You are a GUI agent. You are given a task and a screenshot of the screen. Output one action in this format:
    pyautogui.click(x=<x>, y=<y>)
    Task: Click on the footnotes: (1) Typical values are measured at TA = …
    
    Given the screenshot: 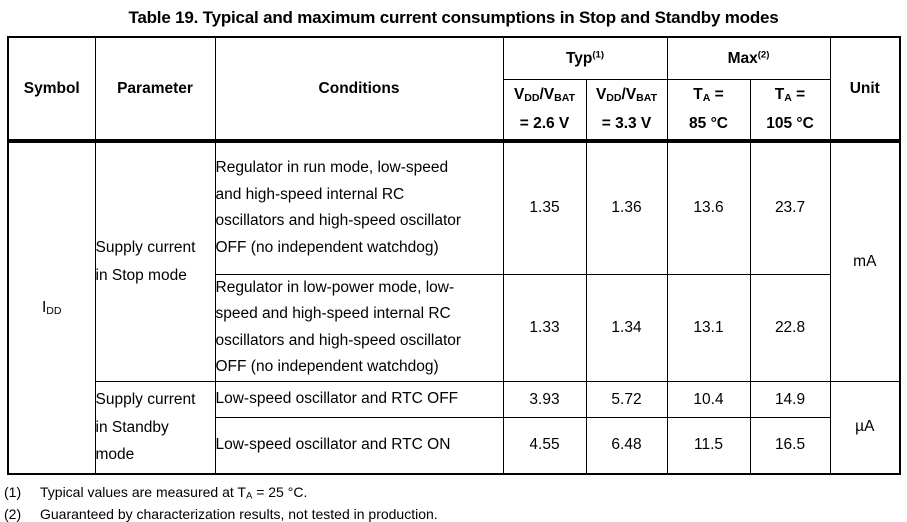 What is the action you would take?
    pyautogui.click(x=455, y=501)
    